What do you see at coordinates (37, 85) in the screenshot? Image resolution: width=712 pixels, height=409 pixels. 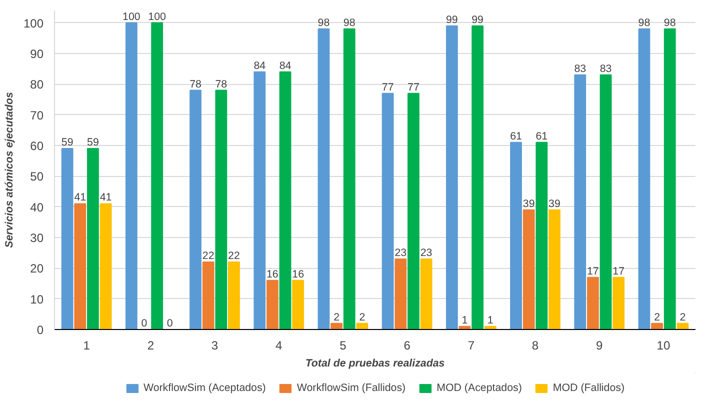 I see `y-tick-label: 80` at bounding box center [37, 85].